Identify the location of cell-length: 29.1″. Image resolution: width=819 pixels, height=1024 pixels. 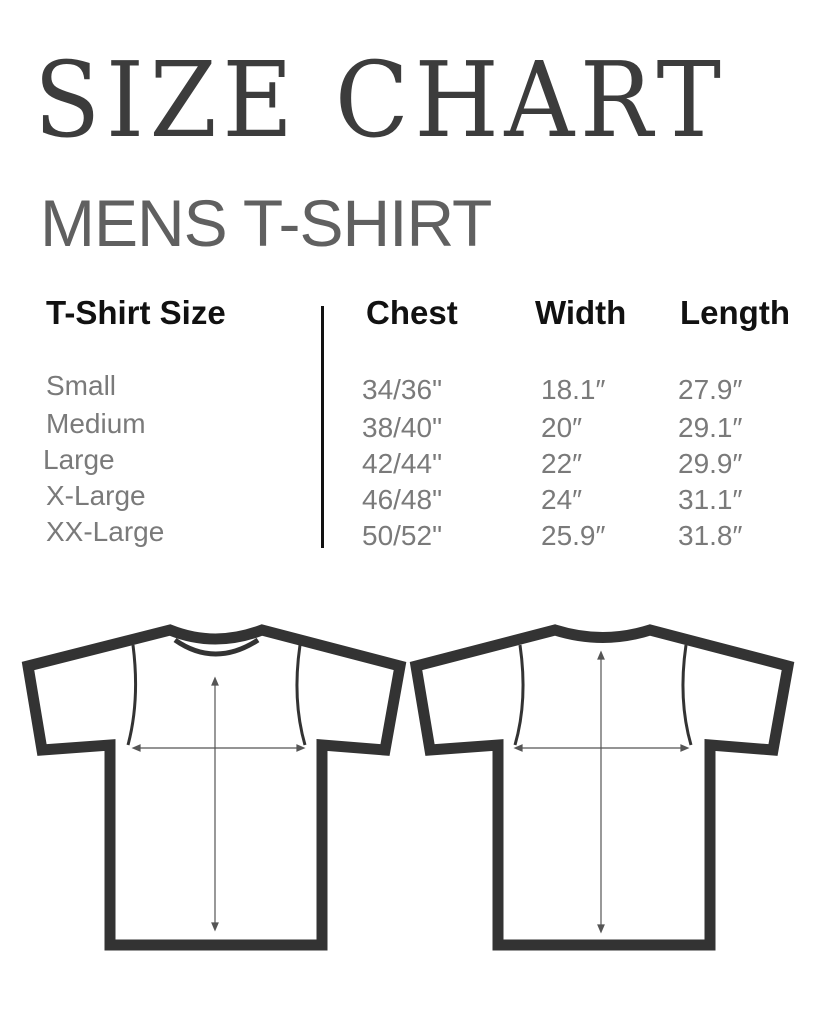
(710, 427).